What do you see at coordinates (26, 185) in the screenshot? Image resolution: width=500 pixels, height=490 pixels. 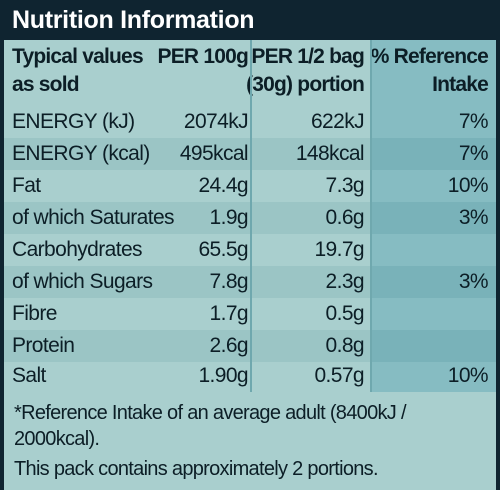 I see `row-label: Fat` at bounding box center [26, 185].